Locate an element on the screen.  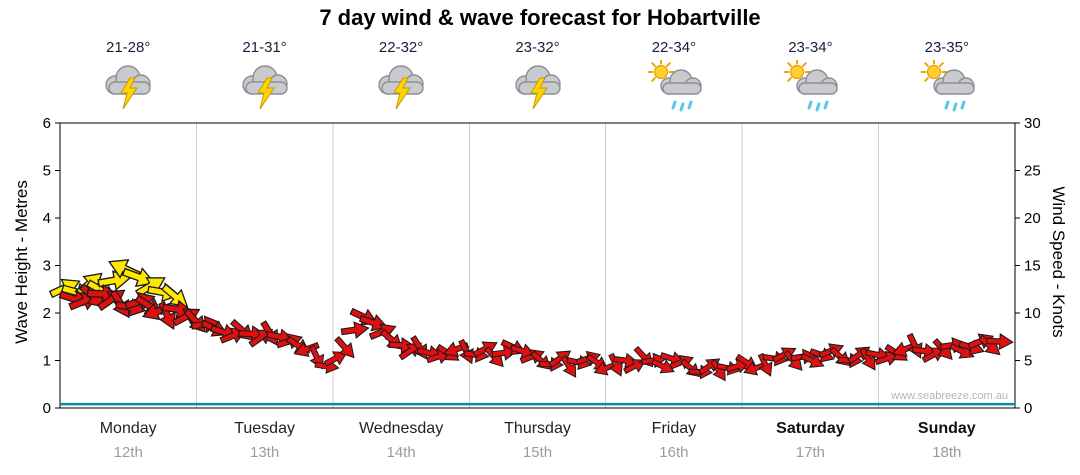
right-tick-label: 10 is located at coordinates (1032, 313).